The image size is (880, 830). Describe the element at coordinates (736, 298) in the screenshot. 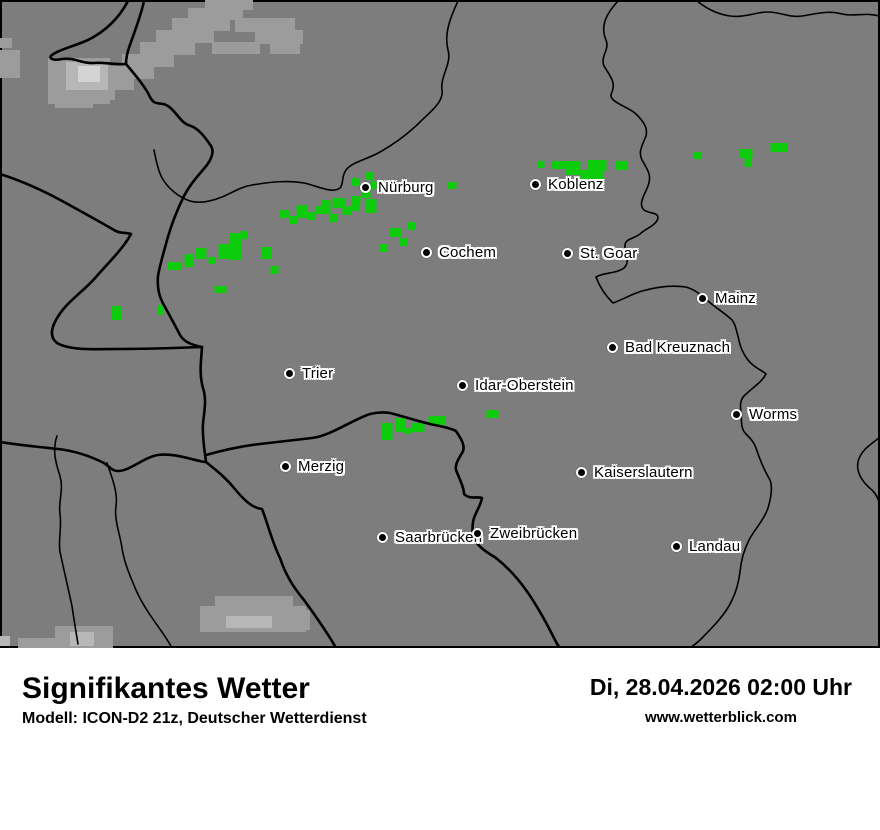

I see `city-label: Mainz` at that location.